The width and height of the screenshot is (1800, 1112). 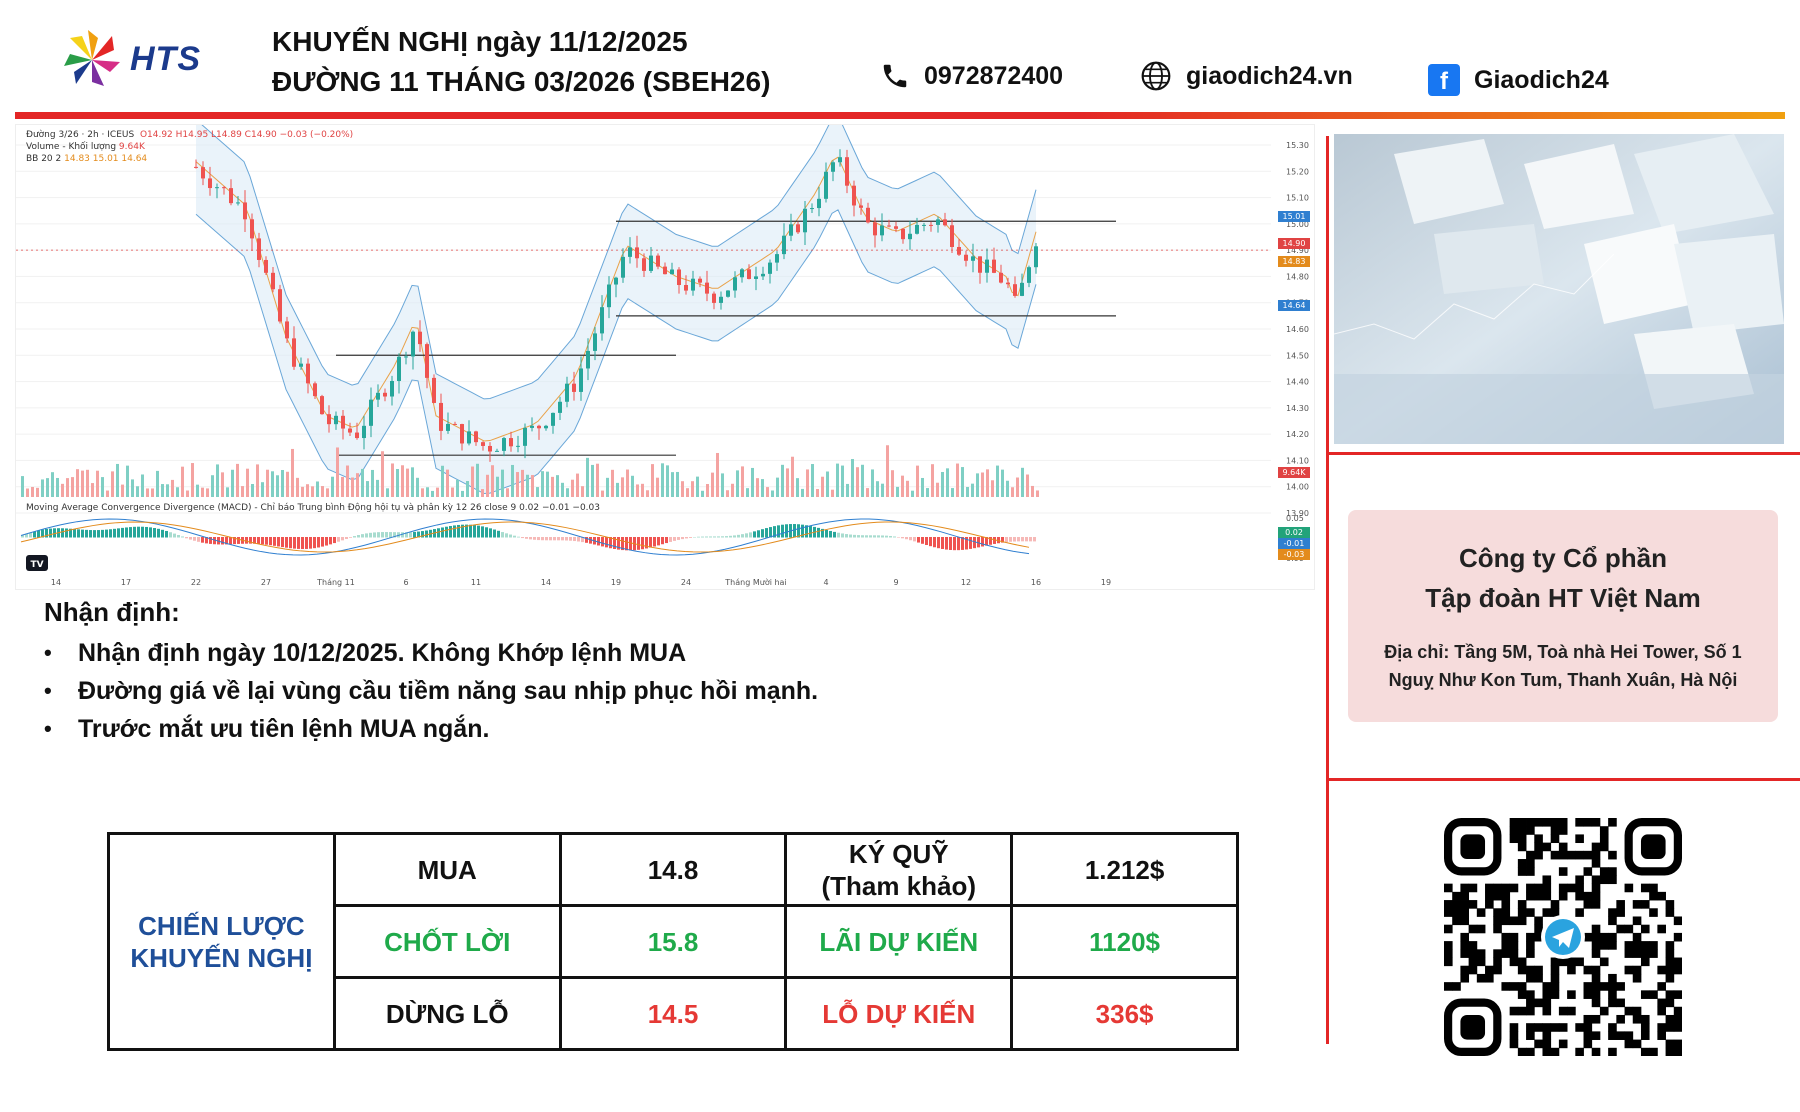 I want to click on margin-label: KÝ QUỸ (Tham khảo), so click(x=899, y=869).